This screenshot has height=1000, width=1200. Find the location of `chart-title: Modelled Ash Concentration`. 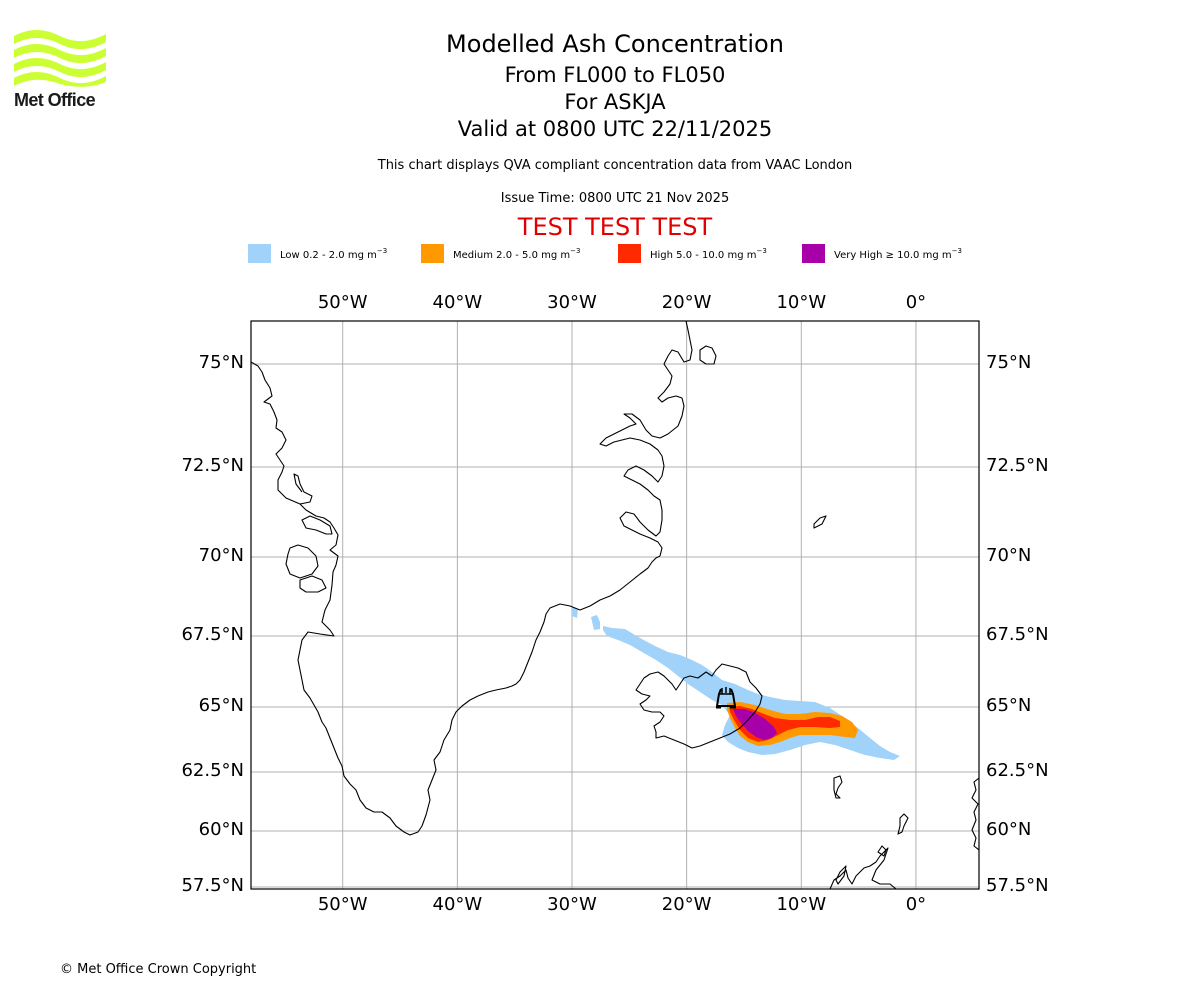

chart-title: Modelled Ash Concentration is located at coordinates (615, 44).